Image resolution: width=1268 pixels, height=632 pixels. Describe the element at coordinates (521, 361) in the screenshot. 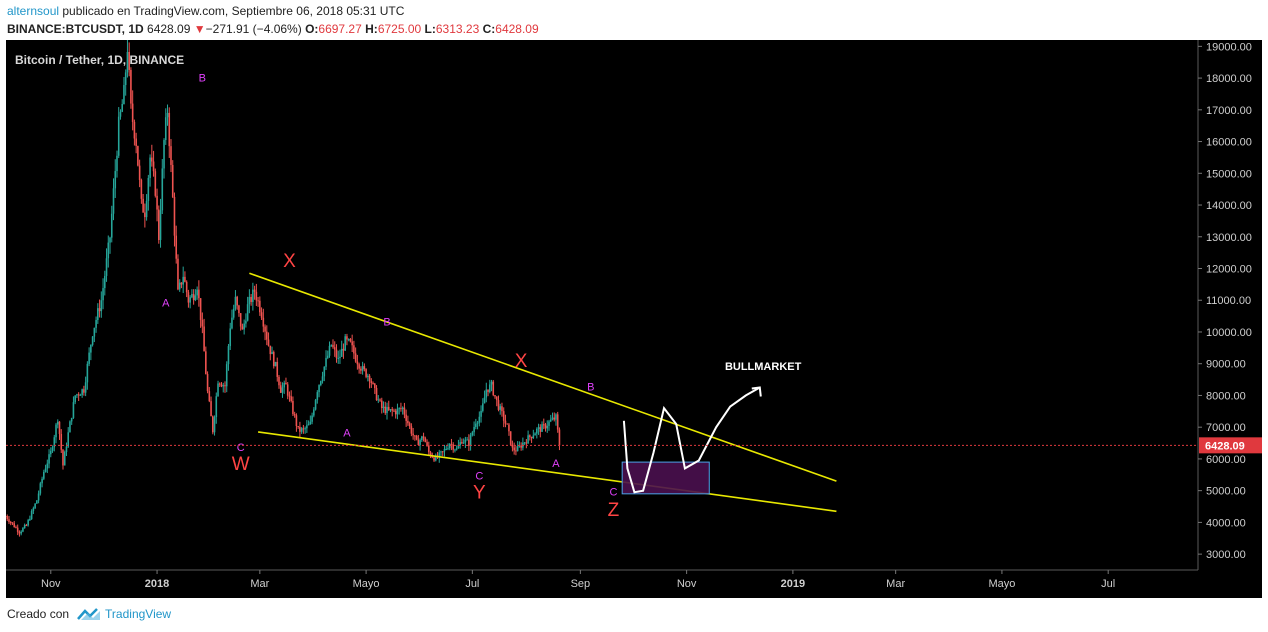

I see `wave-label-x: X` at that location.